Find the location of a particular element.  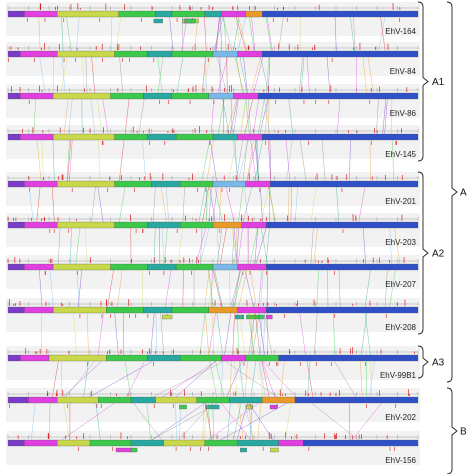

genome-label: EhV-84 is located at coordinates (403, 71).